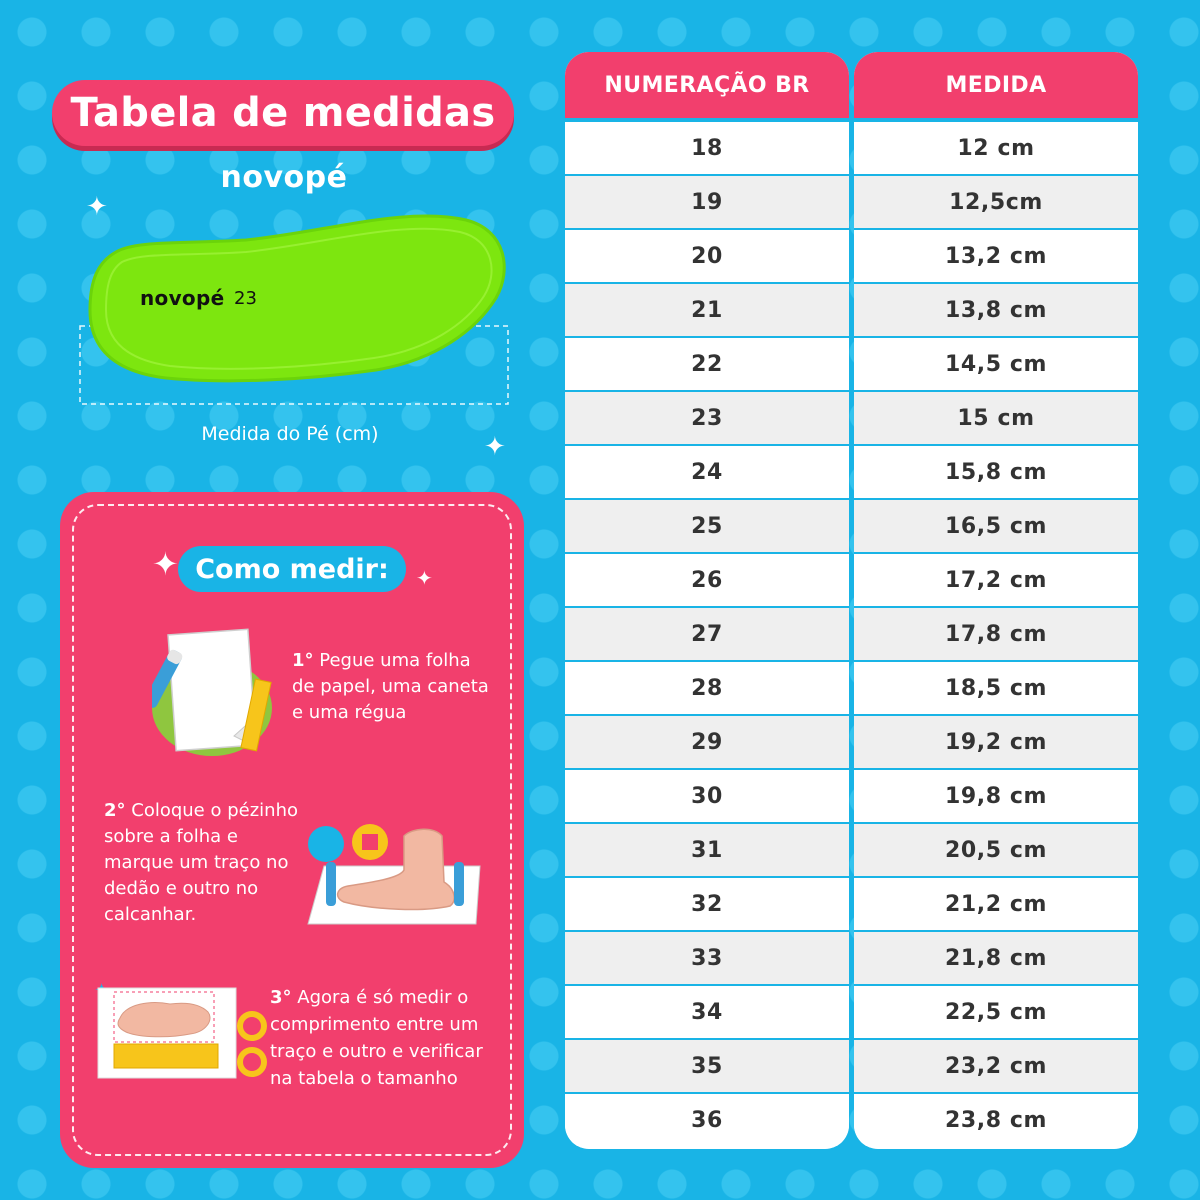 The width and height of the screenshot is (1200, 1200). What do you see at coordinates (996, 365) in the screenshot?
I see `table-cell-medida: 14,5 cm` at bounding box center [996, 365].